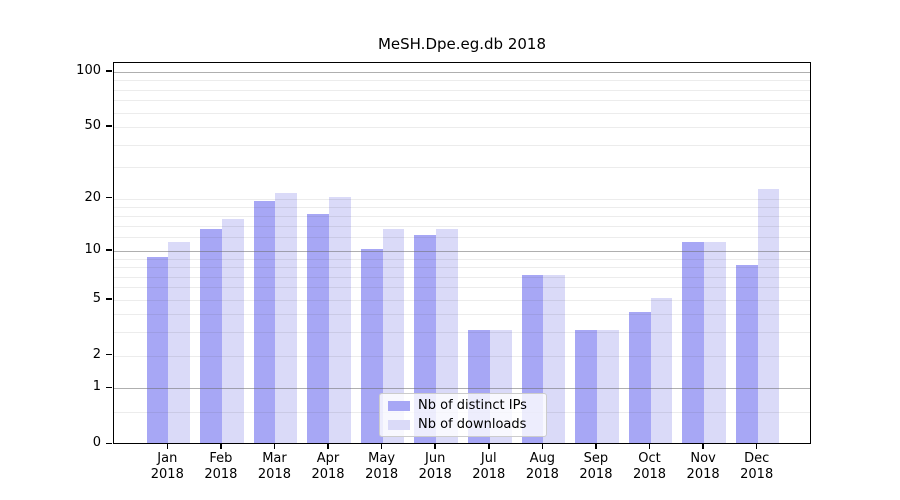  I want to click on legend-label-downloads: Nb of downloads, so click(472, 424).